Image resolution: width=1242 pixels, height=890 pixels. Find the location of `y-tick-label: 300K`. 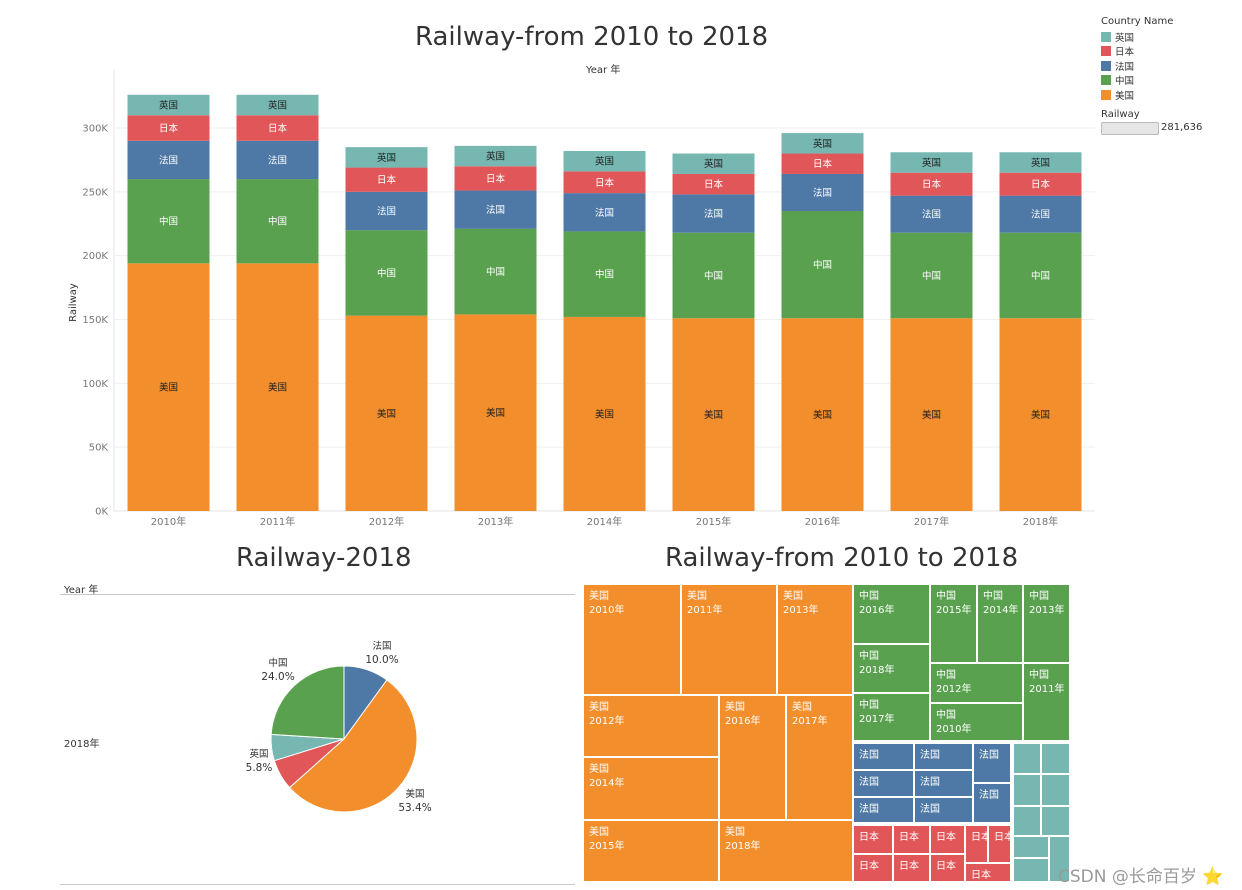

y-tick-label: 300K is located at coordinates (95, 129).